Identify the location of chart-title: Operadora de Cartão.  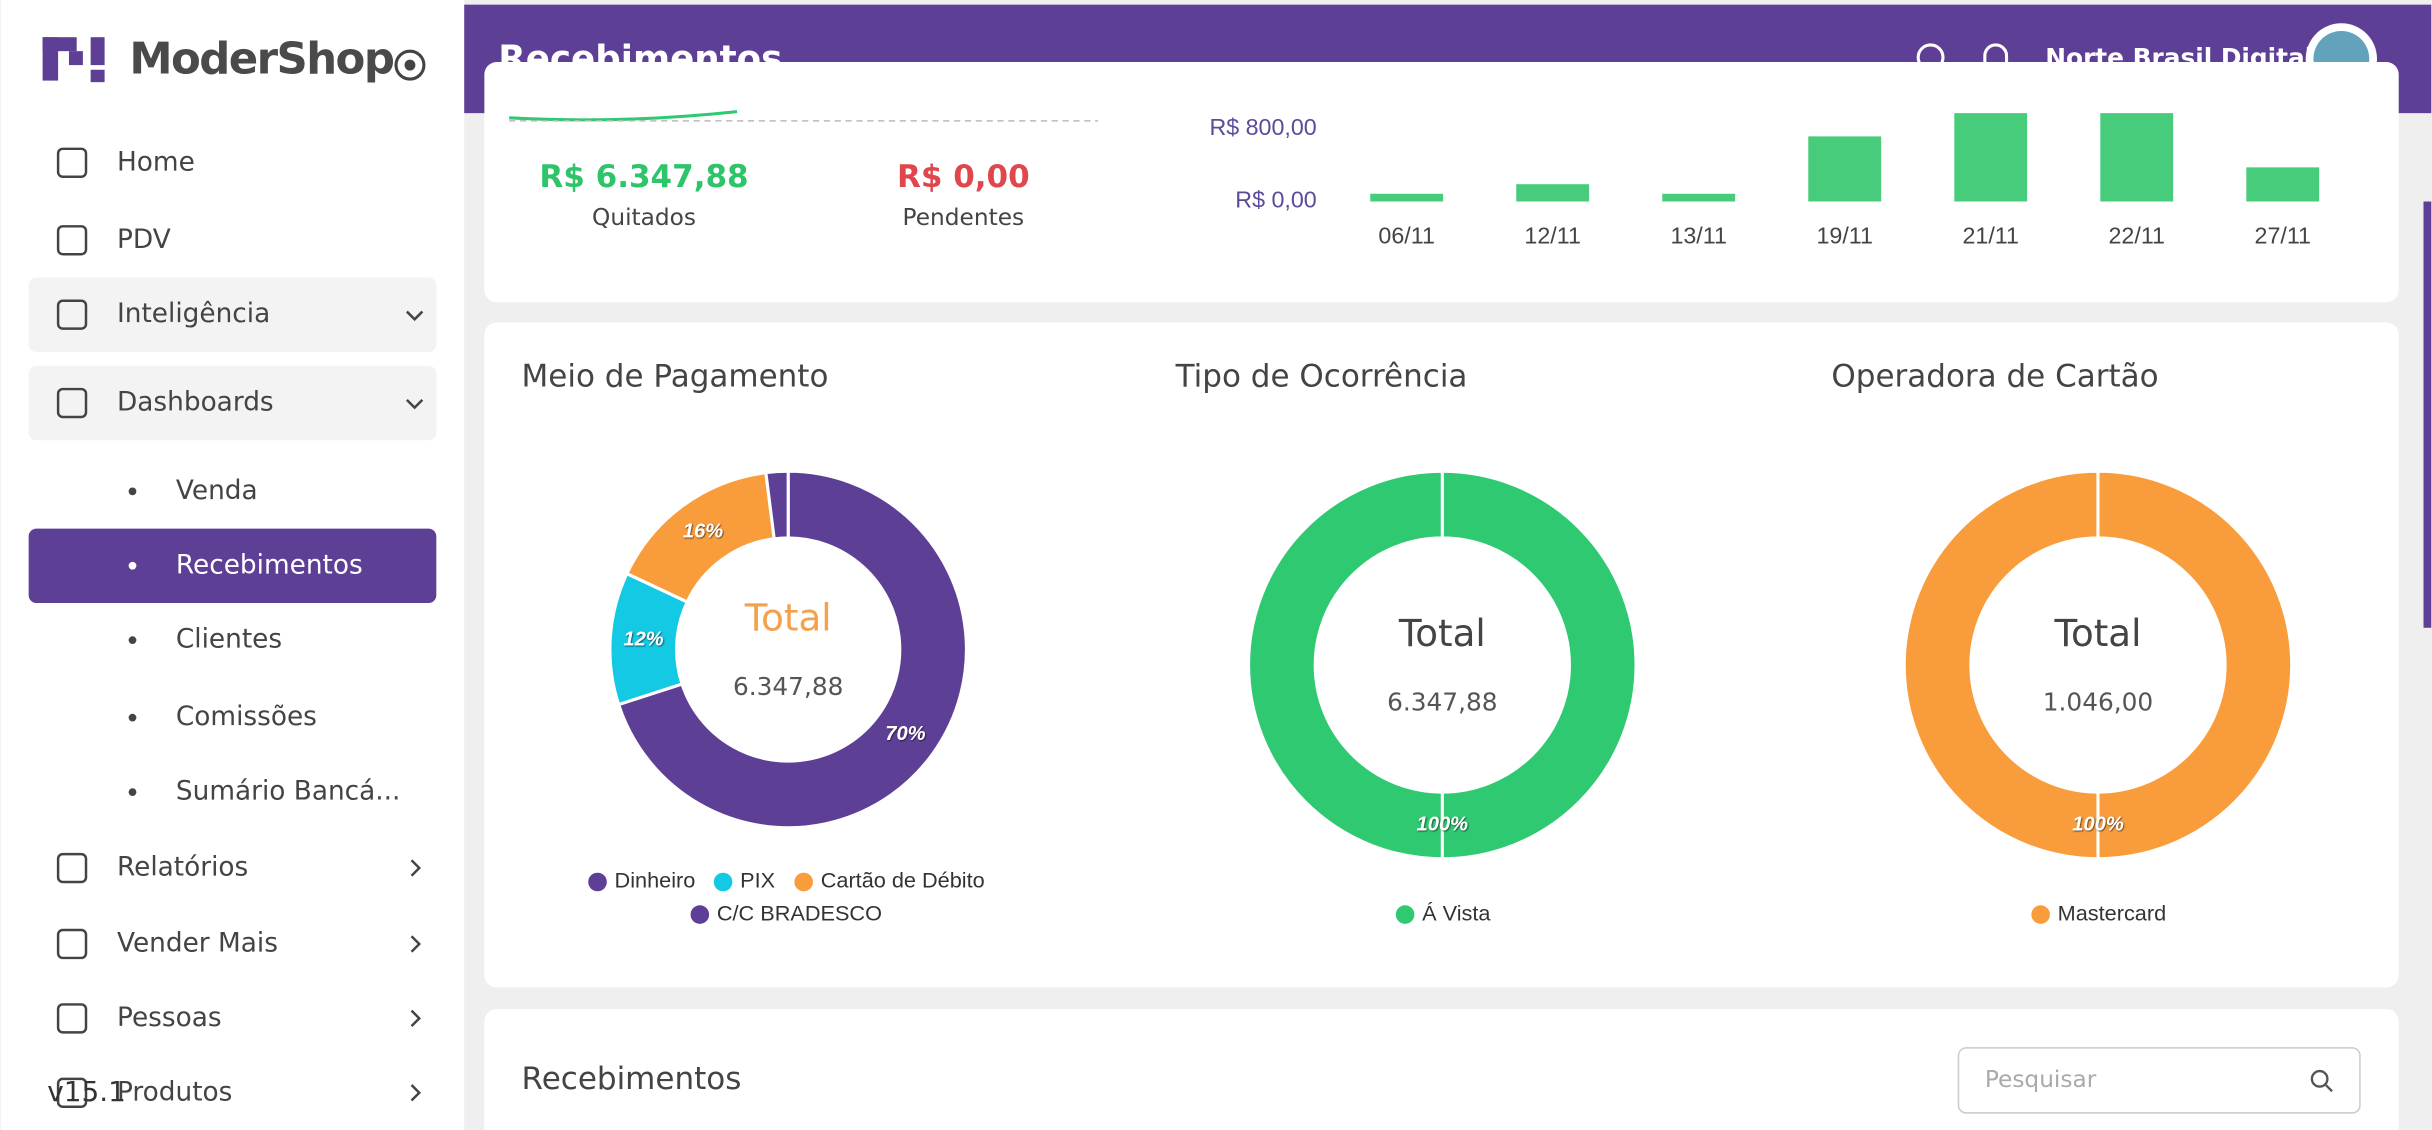
(1994, 377).